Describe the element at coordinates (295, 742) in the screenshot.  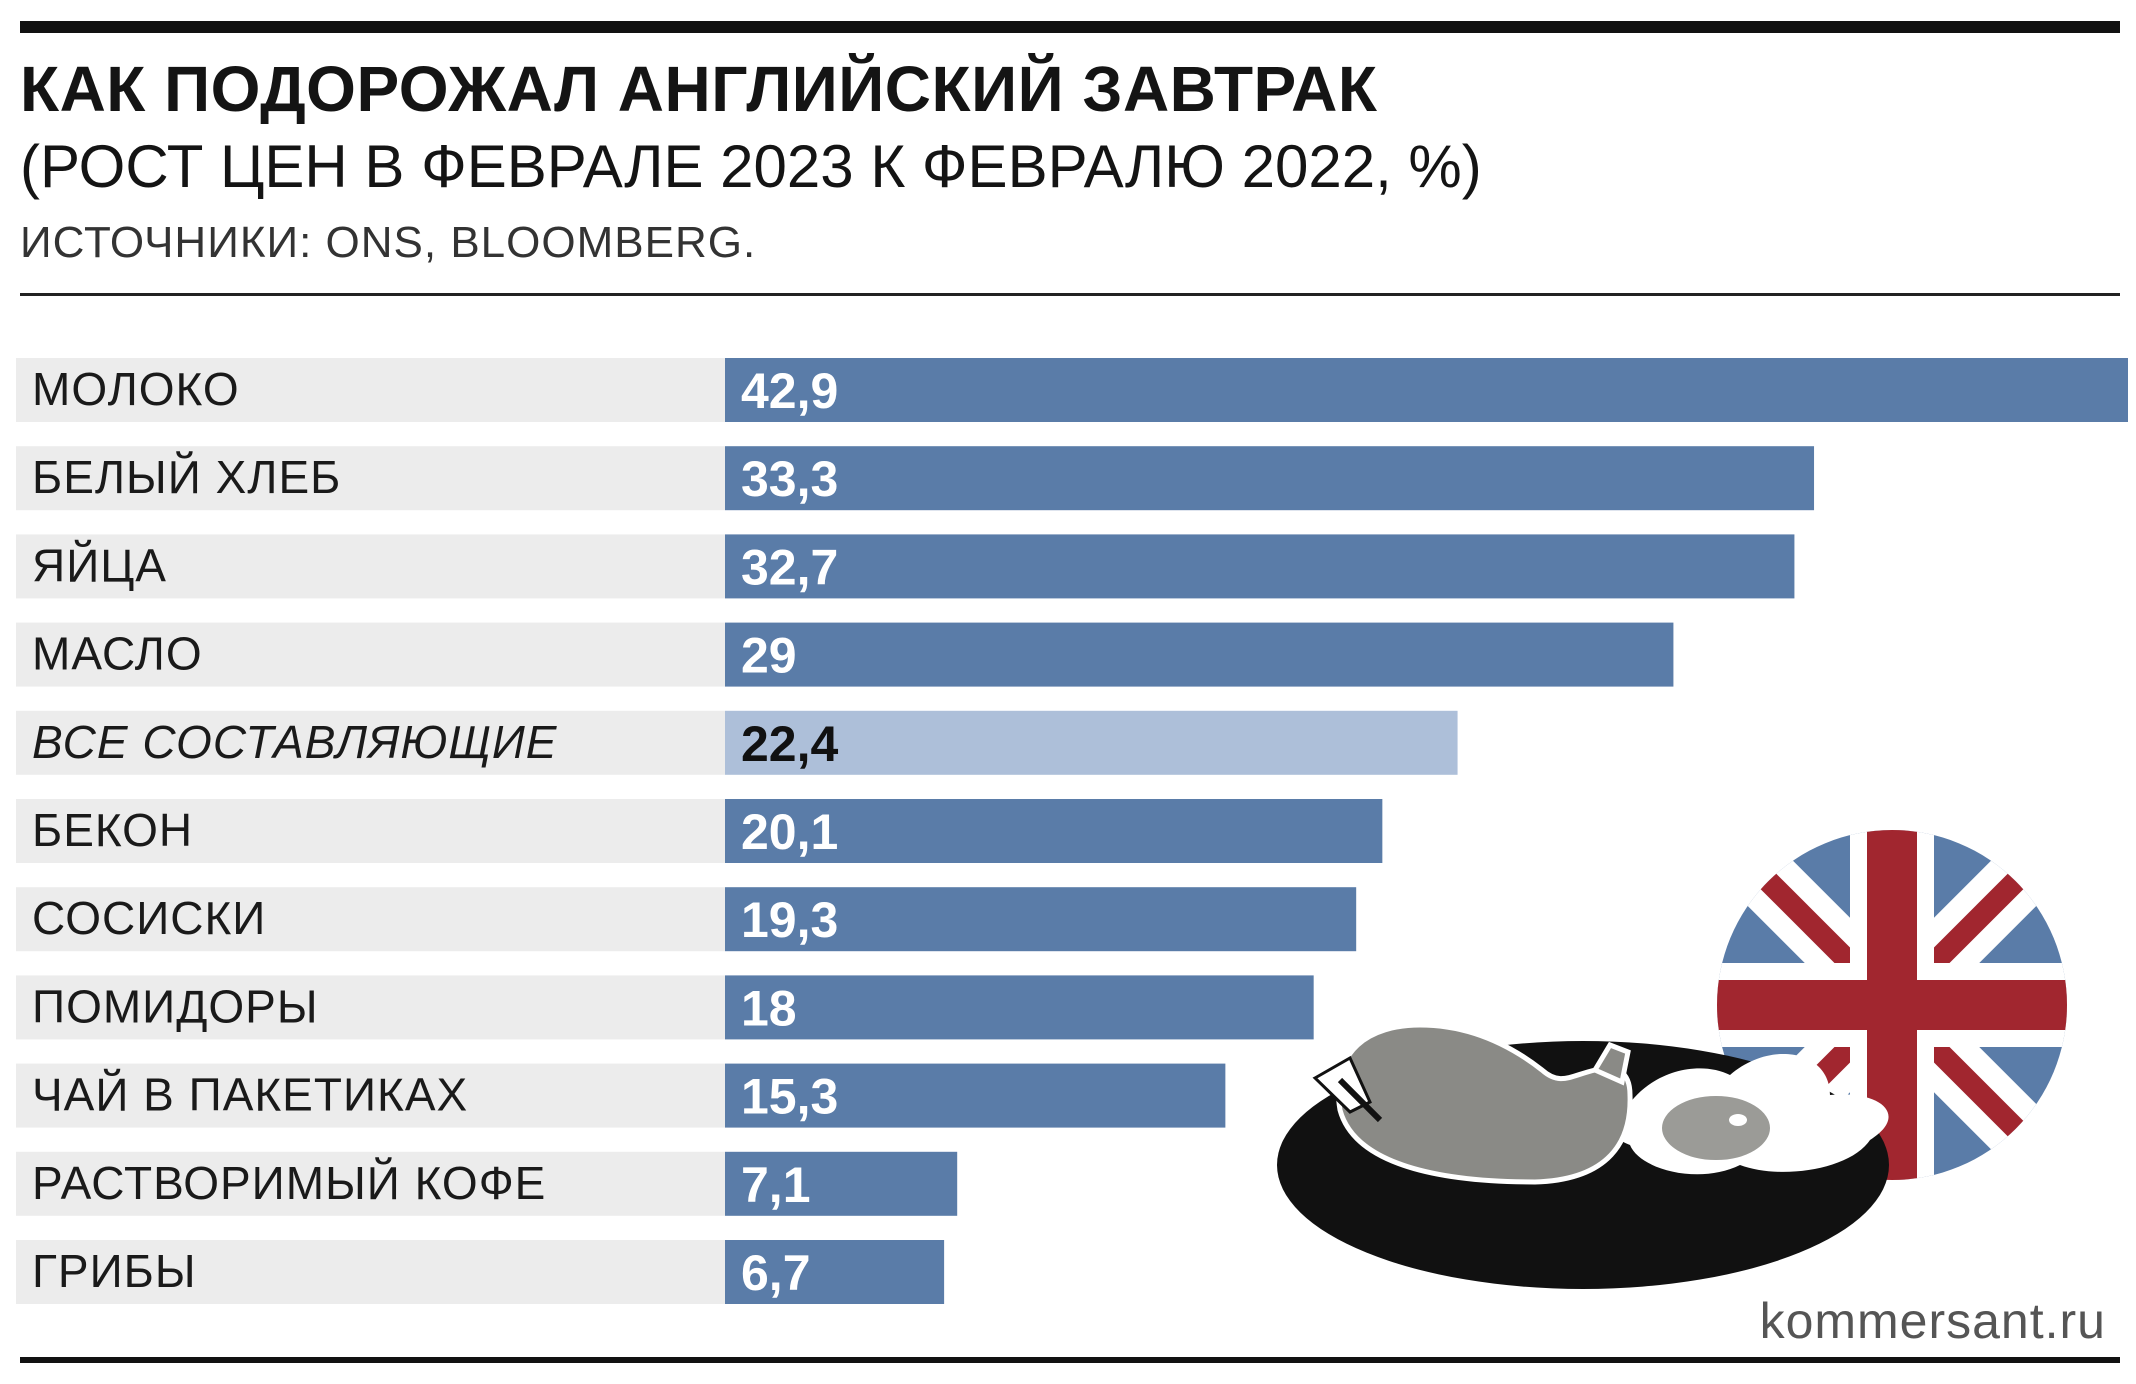
I see `category-label: ВСЕ СОСТАВЛЯЮЩИЕ` at that location.